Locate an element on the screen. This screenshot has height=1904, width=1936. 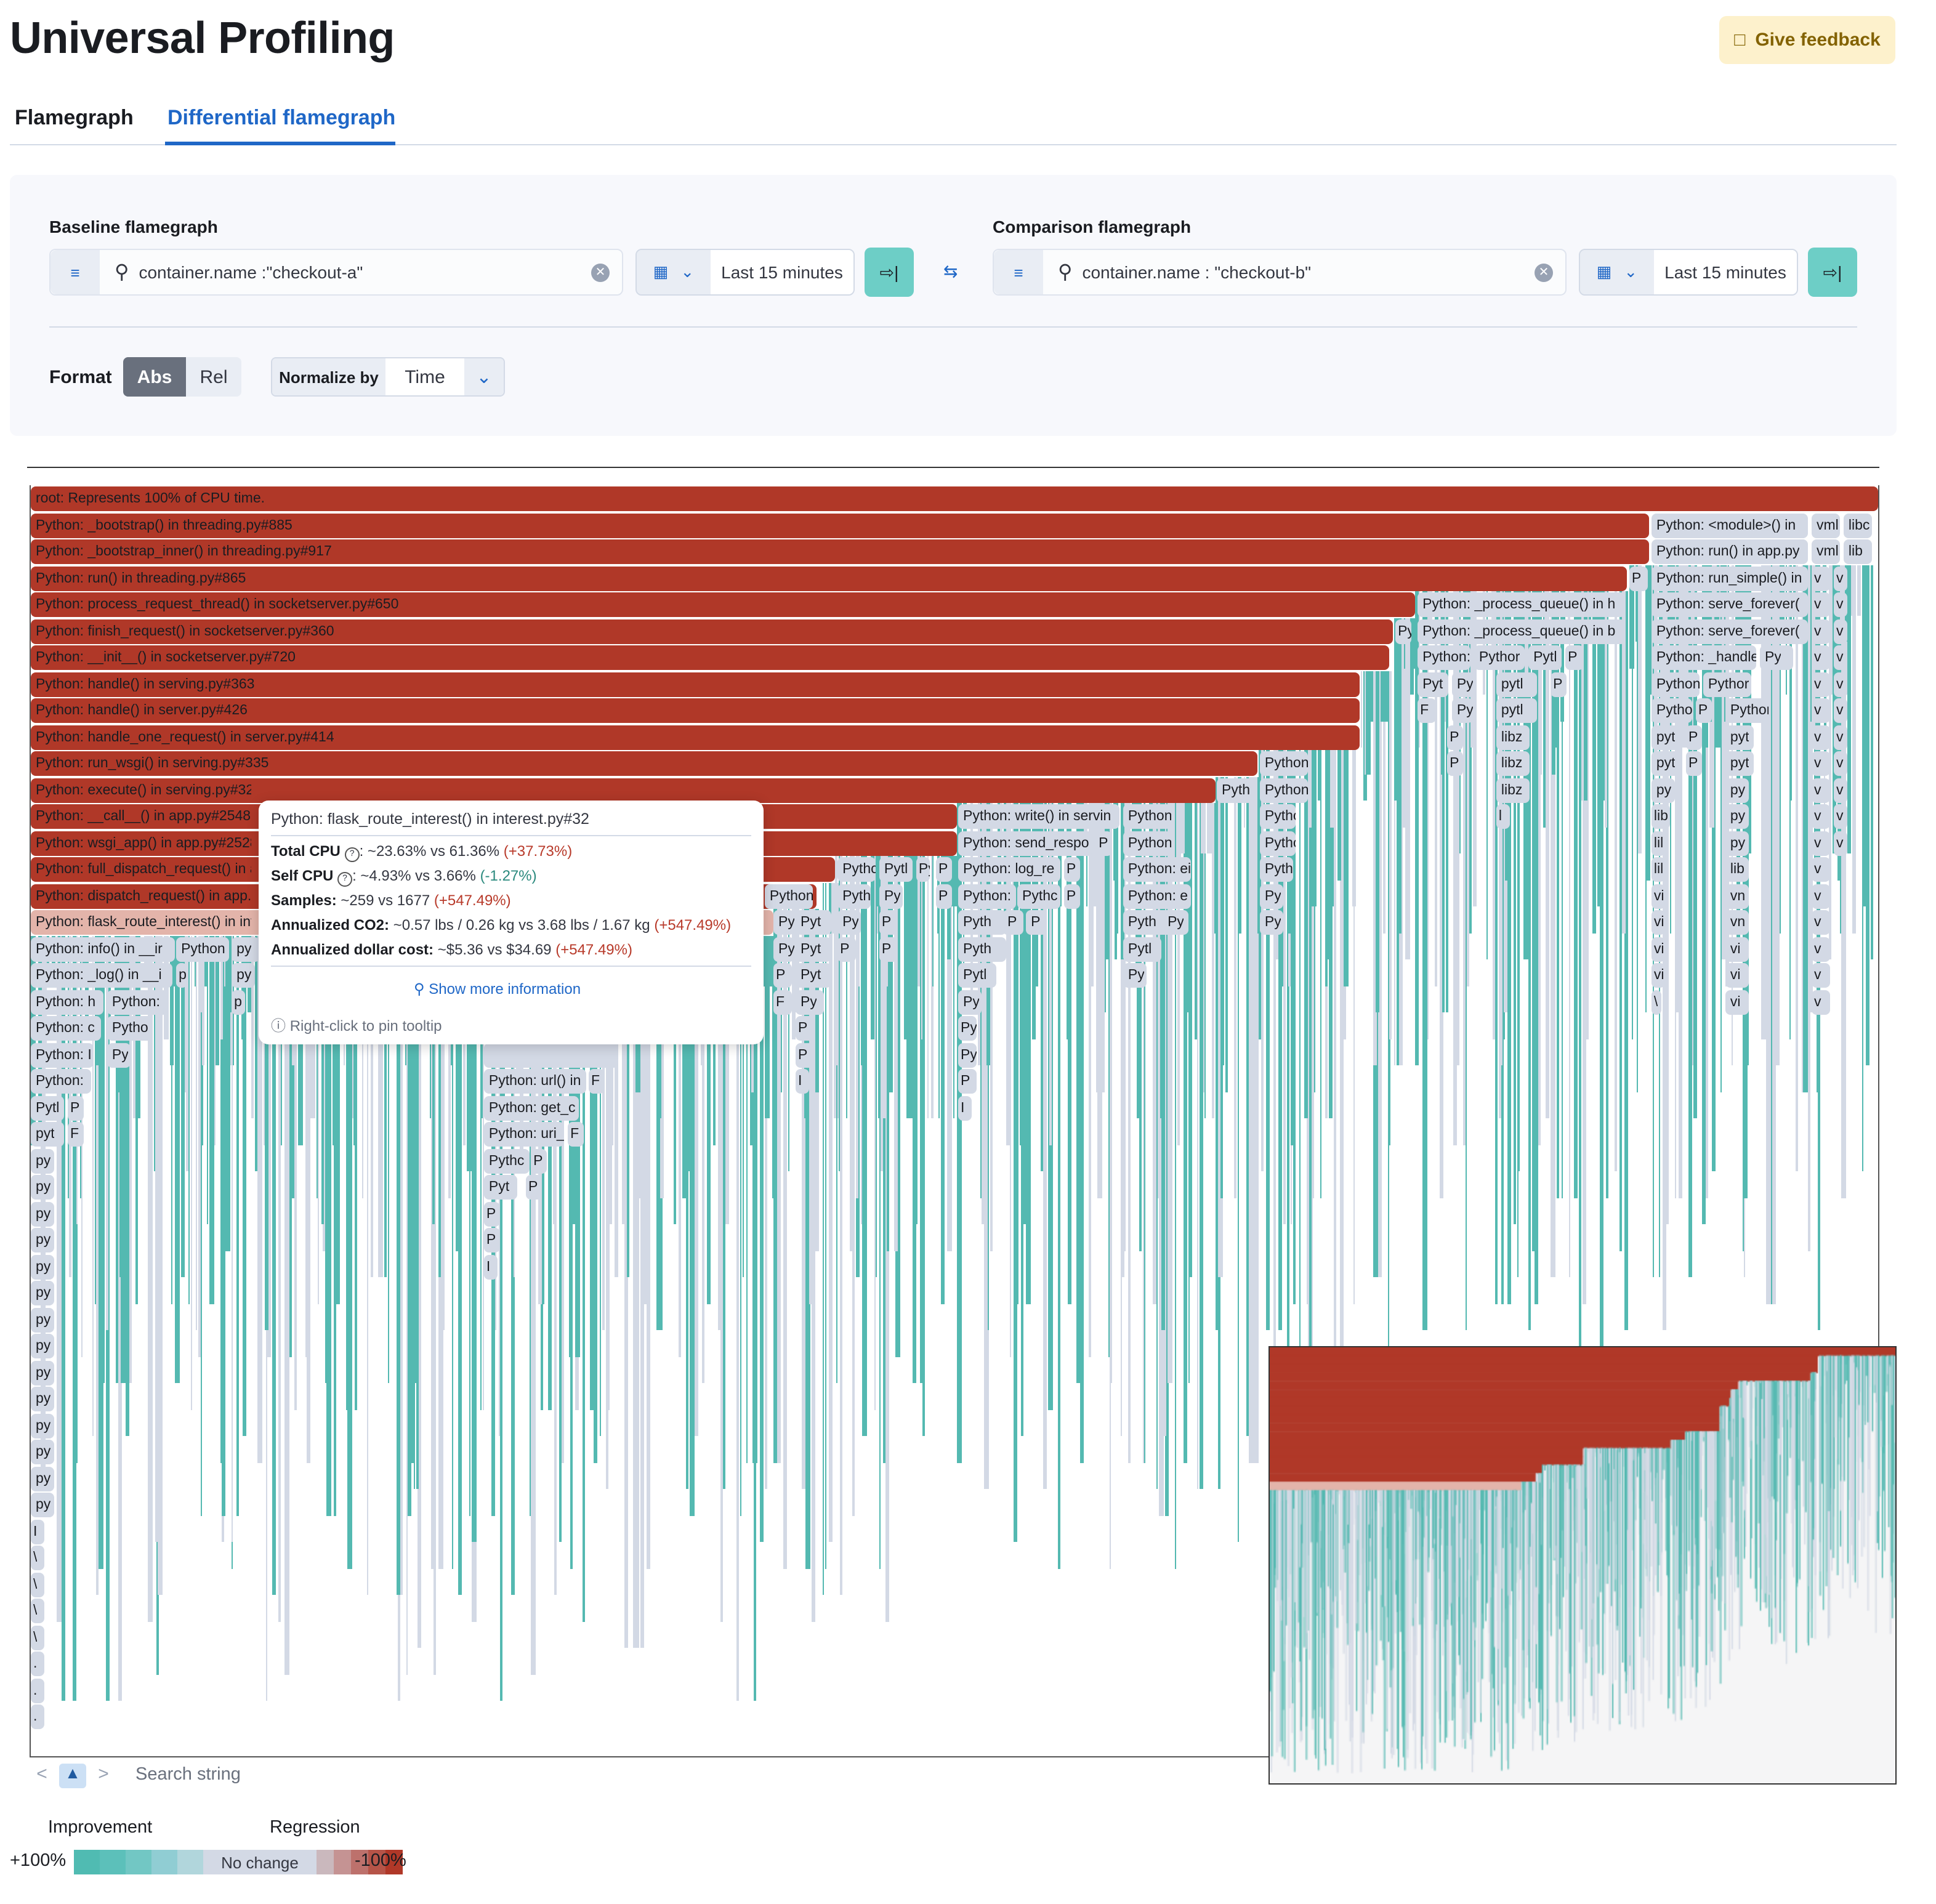
flame-frame: Pythor is located at coordinates (783, 922).